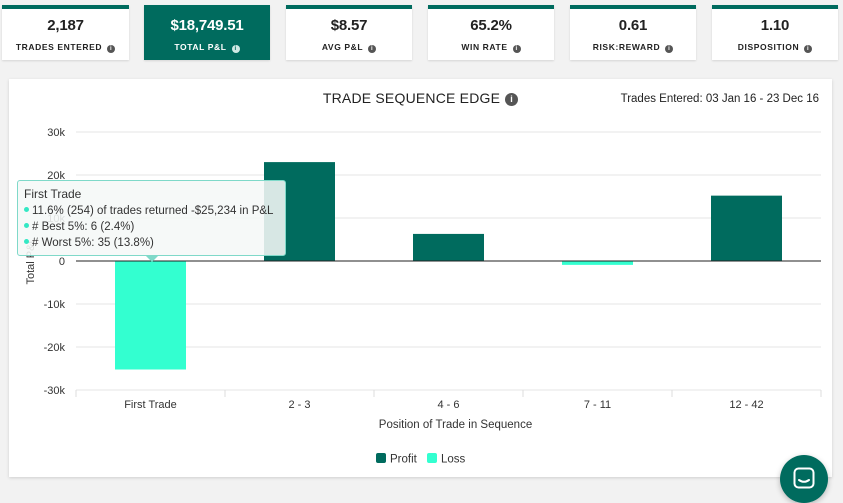 The width and height of the screenshot is (843, 503). What do you see at coordinates (65, 25) in the screenshot?
I see `stat-value: 2,187` at bounding box center [65, 25].